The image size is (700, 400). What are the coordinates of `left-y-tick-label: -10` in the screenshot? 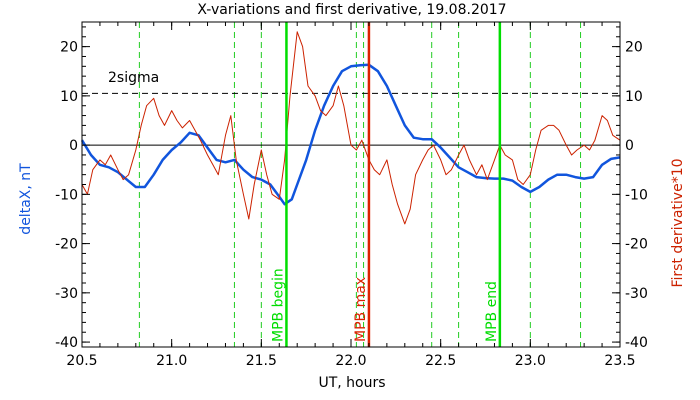 It's located at (66, 195).